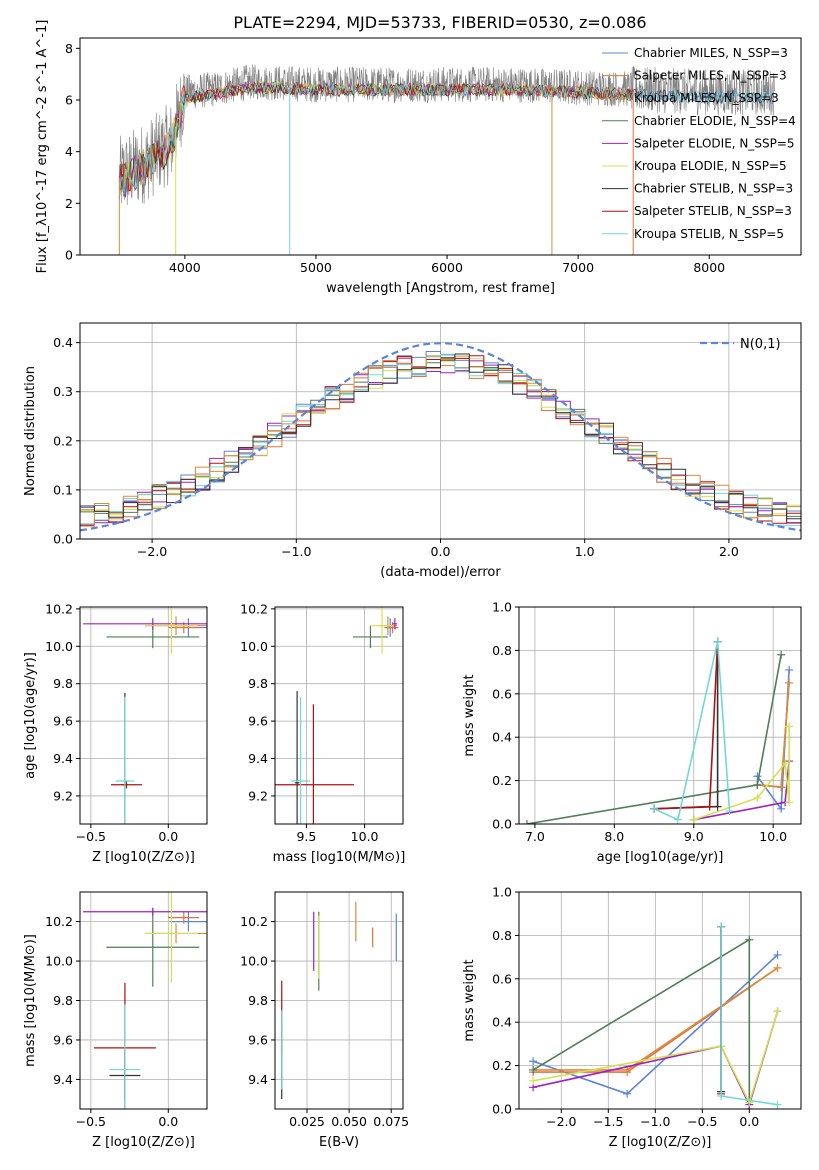 This screenshot has width=819, height=1170. I want to click on legend-label: N(0,1), so click(760, 344).